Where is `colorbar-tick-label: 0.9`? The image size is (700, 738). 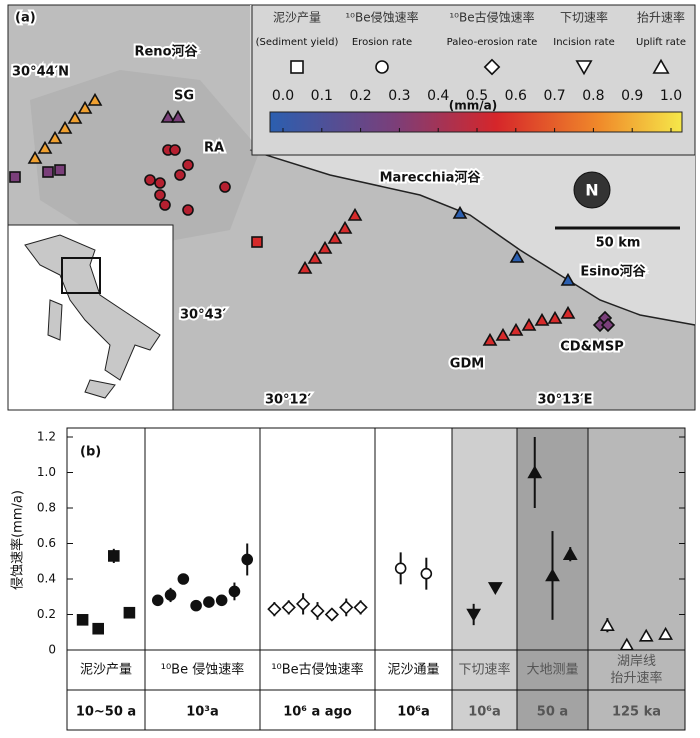 colorbar-tick-label: 0.9 is located at coordinates (632, 96).